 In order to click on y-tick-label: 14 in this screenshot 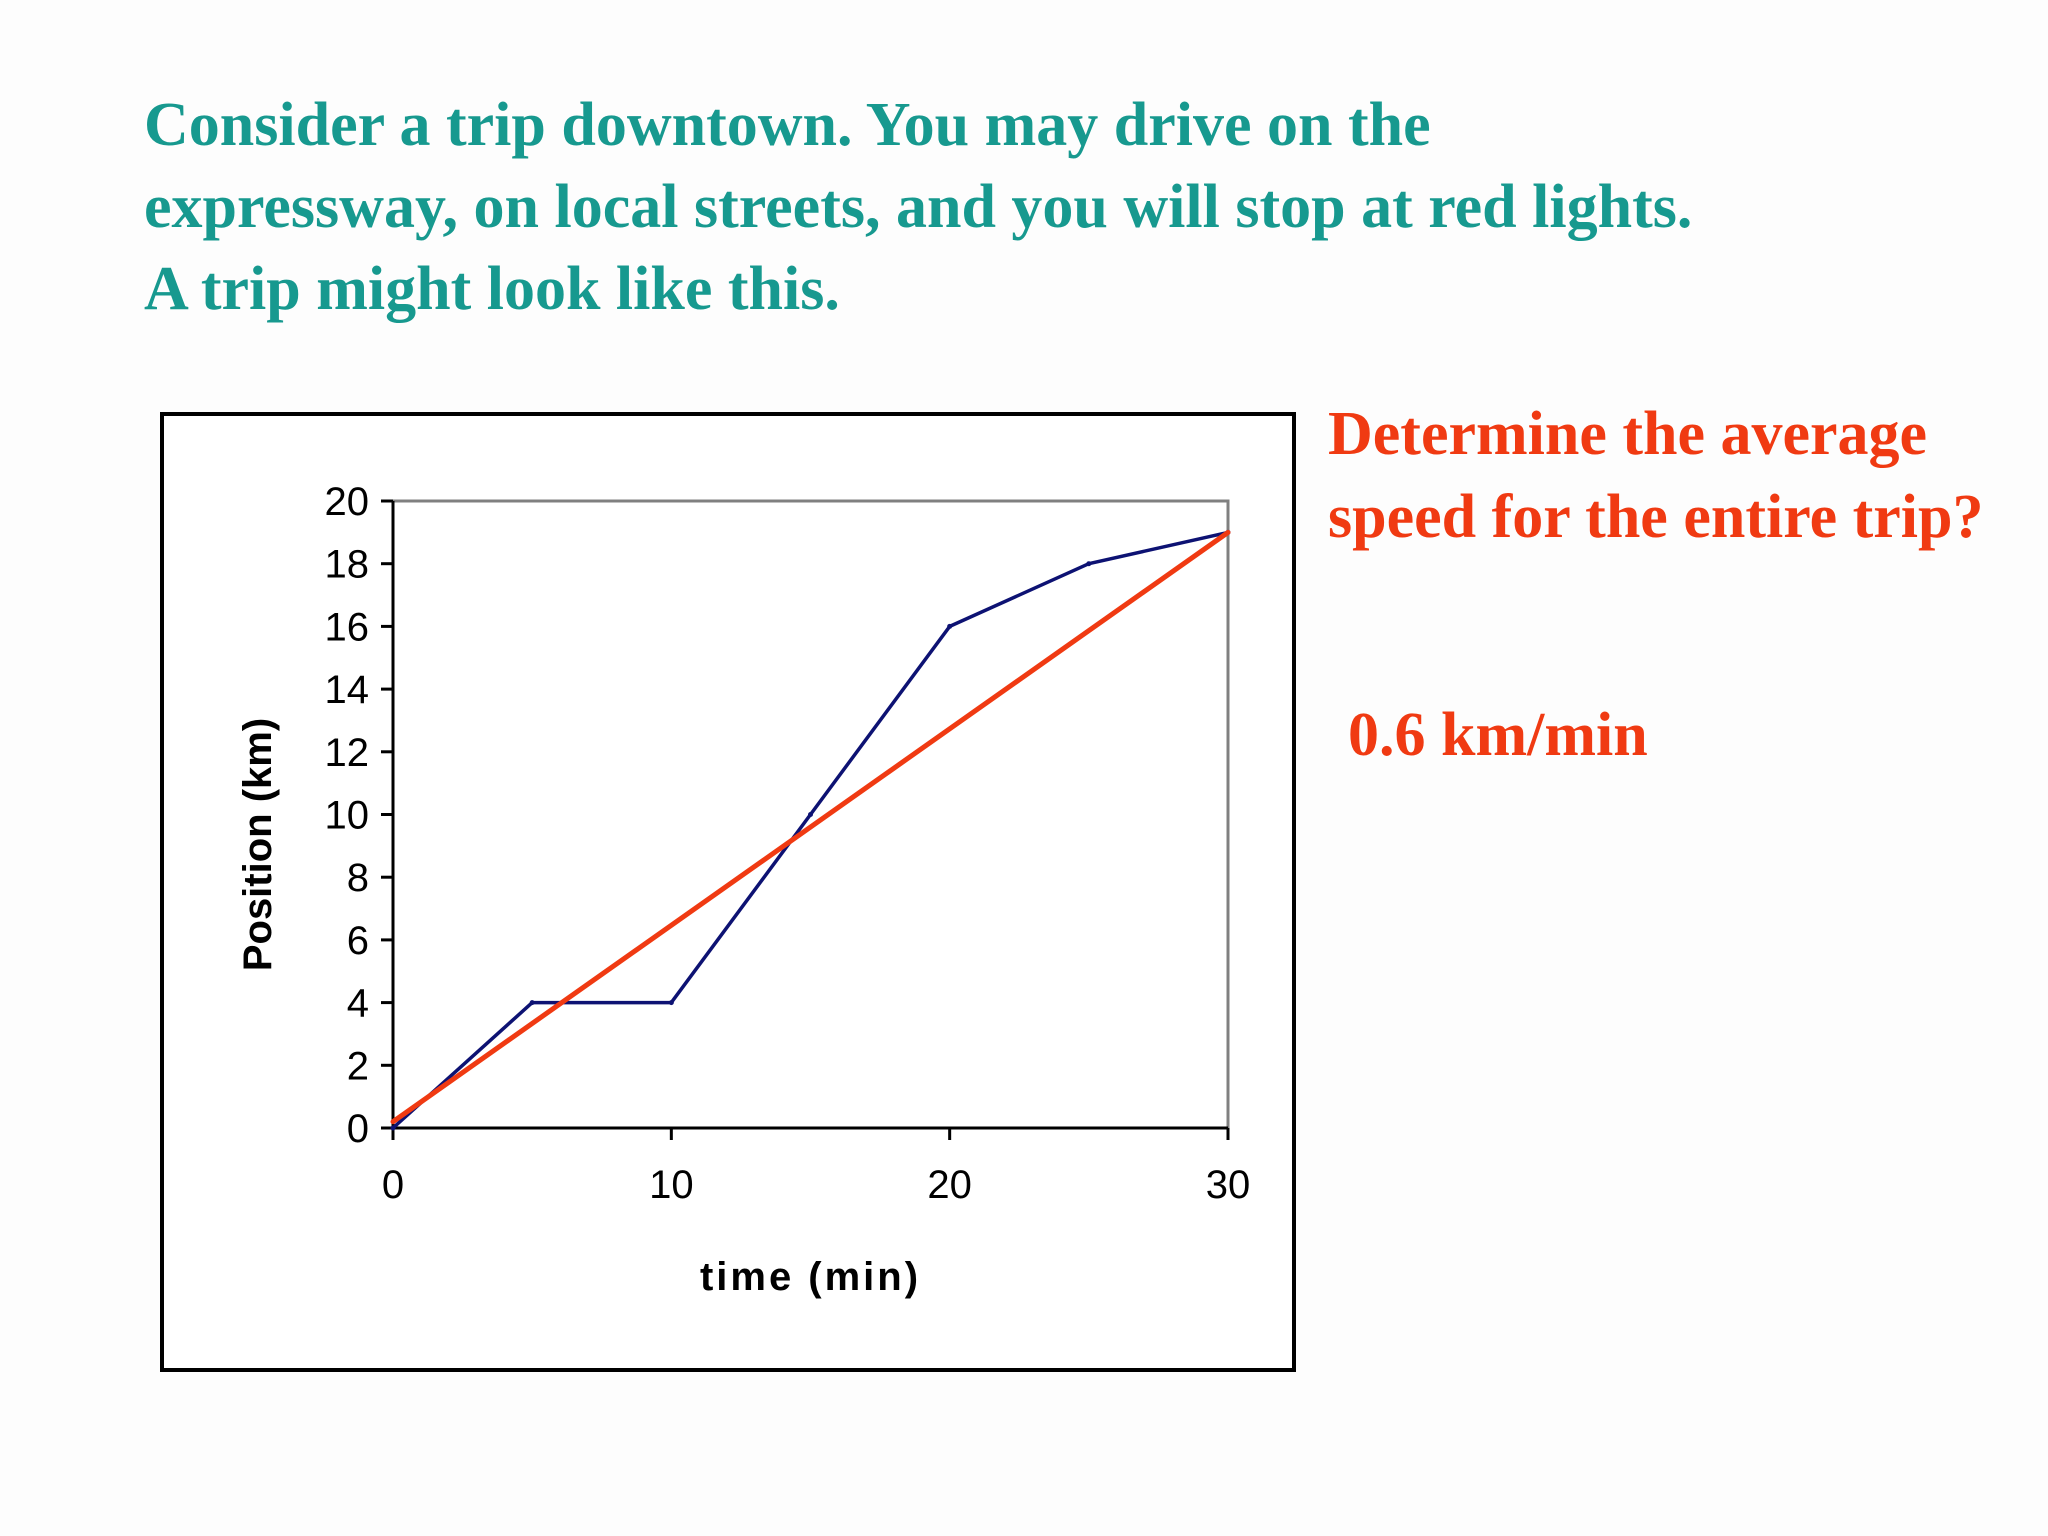, I will do `click(347, 690)`.